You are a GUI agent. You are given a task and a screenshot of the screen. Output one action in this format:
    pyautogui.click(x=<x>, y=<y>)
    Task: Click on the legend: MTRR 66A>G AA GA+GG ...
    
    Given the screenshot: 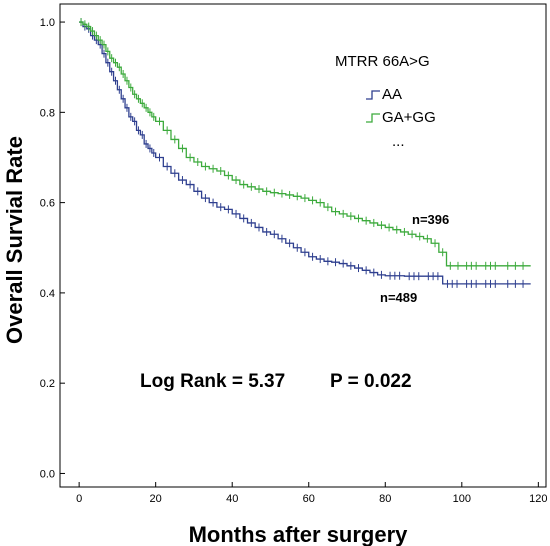 What is the action you would take?
    pyautogui.click(x=385, y=101)
    